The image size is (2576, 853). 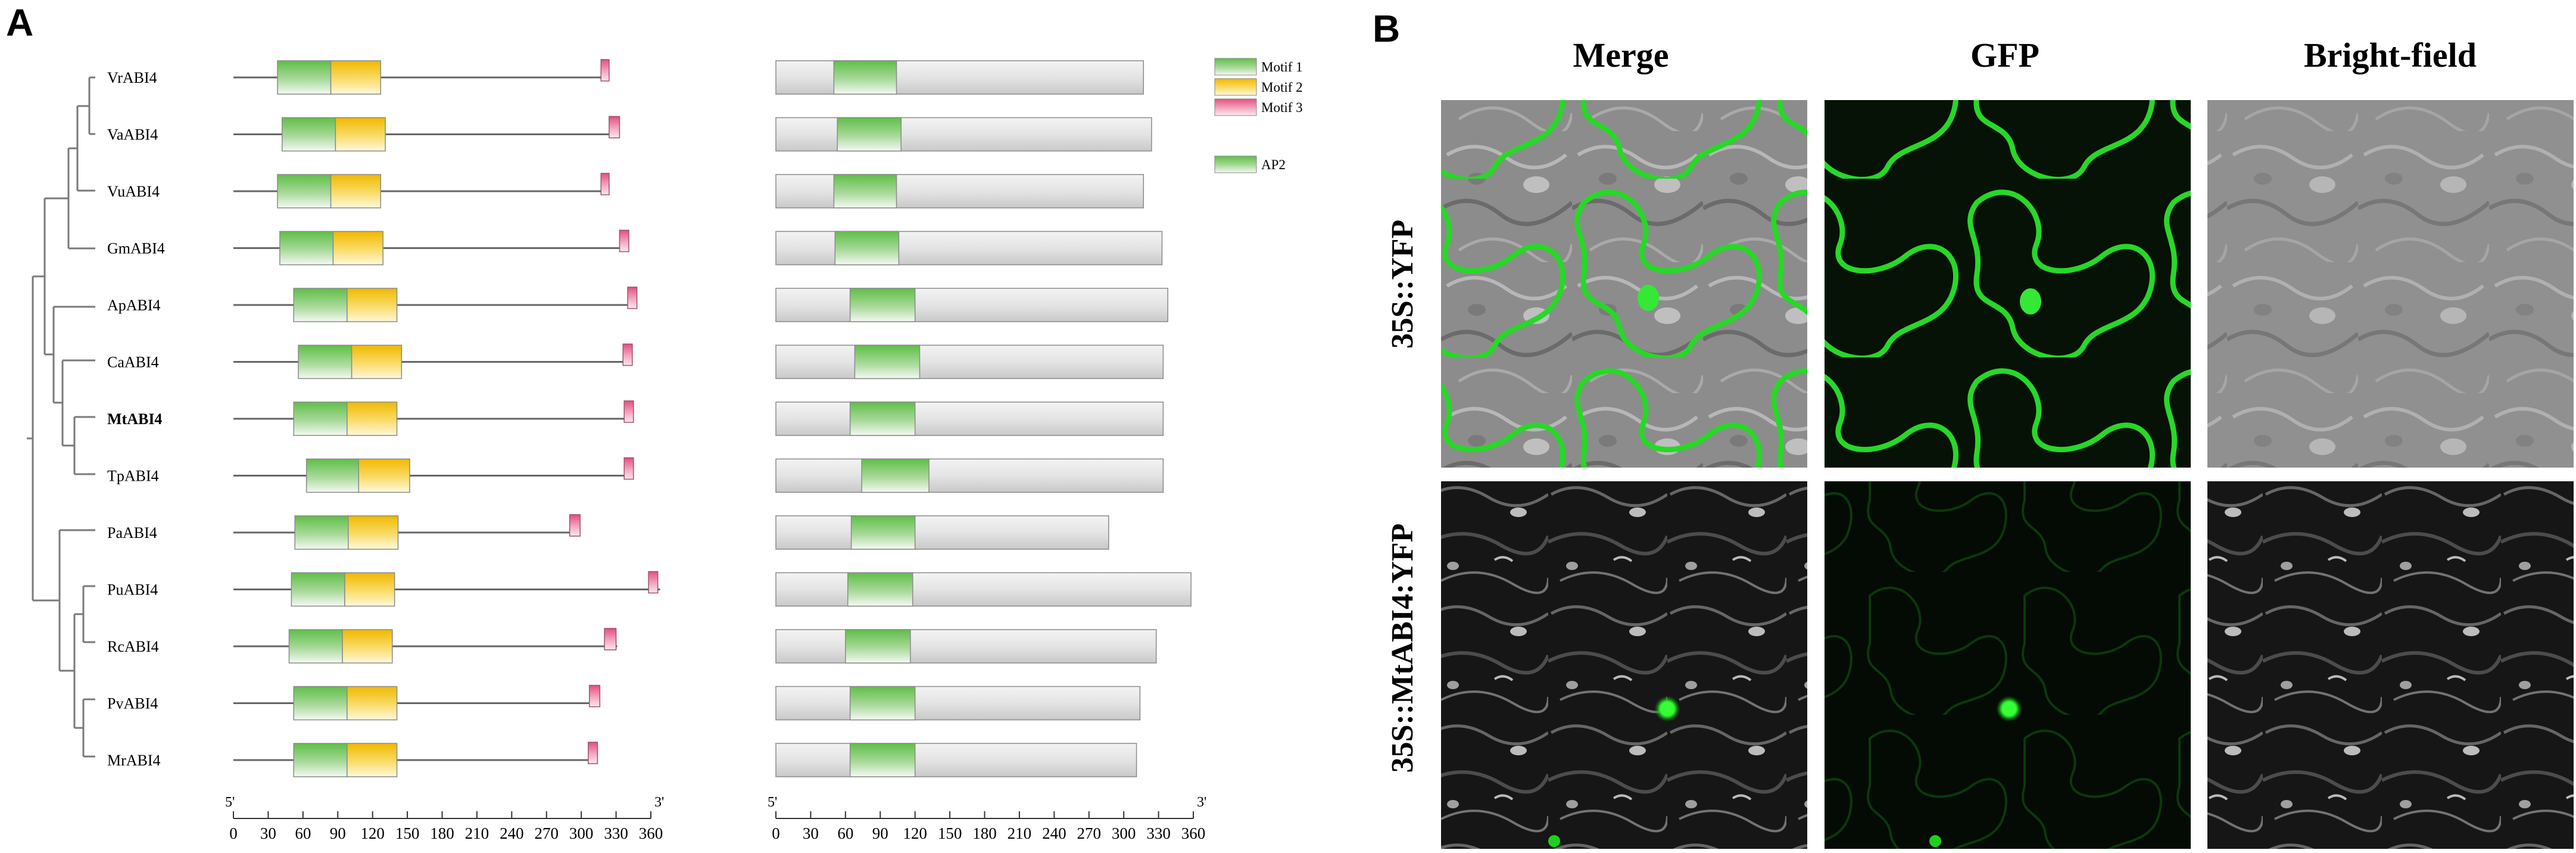 What do you see at coordinates (132, 703) in the screenshot?
I see `gene-name-label: PvABI4` at bounding box center [132, 703].